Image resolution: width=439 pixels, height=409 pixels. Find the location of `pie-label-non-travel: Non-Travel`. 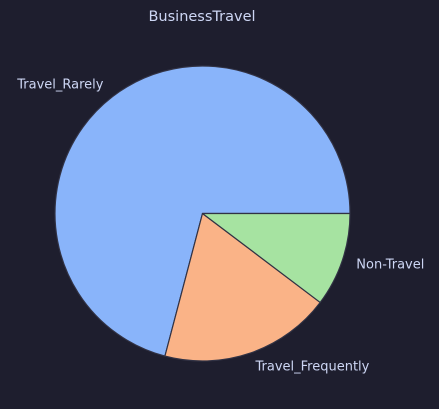

pie-label-non-travel: Non-Travel is located at coordinates (390, 265).